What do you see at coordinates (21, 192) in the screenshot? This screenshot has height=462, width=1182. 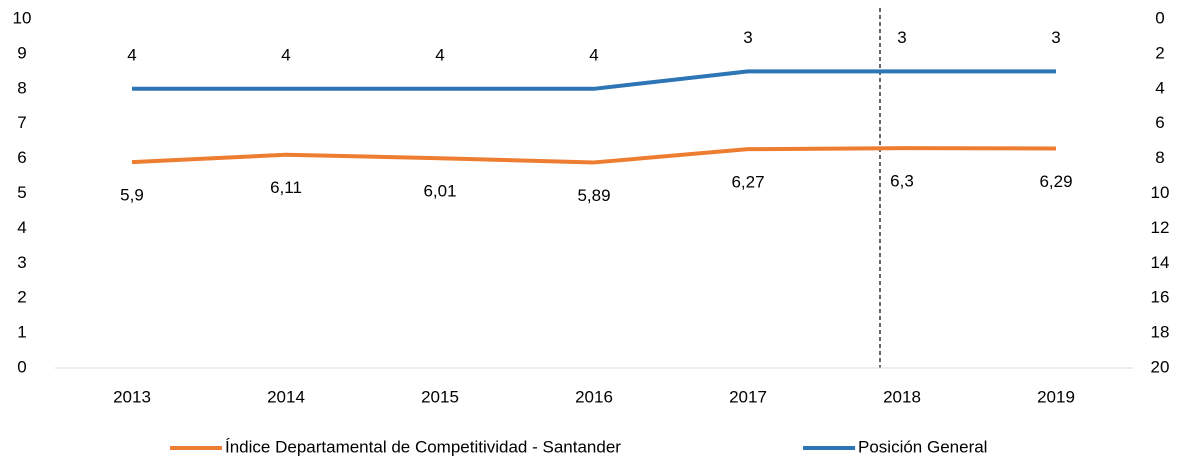 I see `y-tick-label: 5` at bounding box center [21, 192].